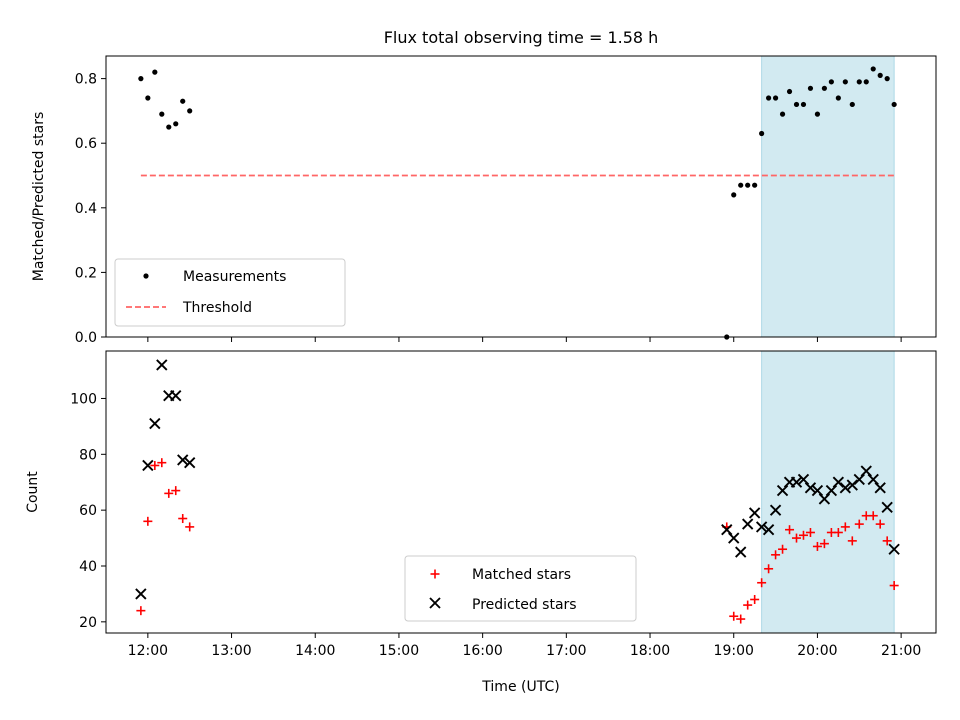  I want to click on y-tick-label: 80, so click(88, 455).